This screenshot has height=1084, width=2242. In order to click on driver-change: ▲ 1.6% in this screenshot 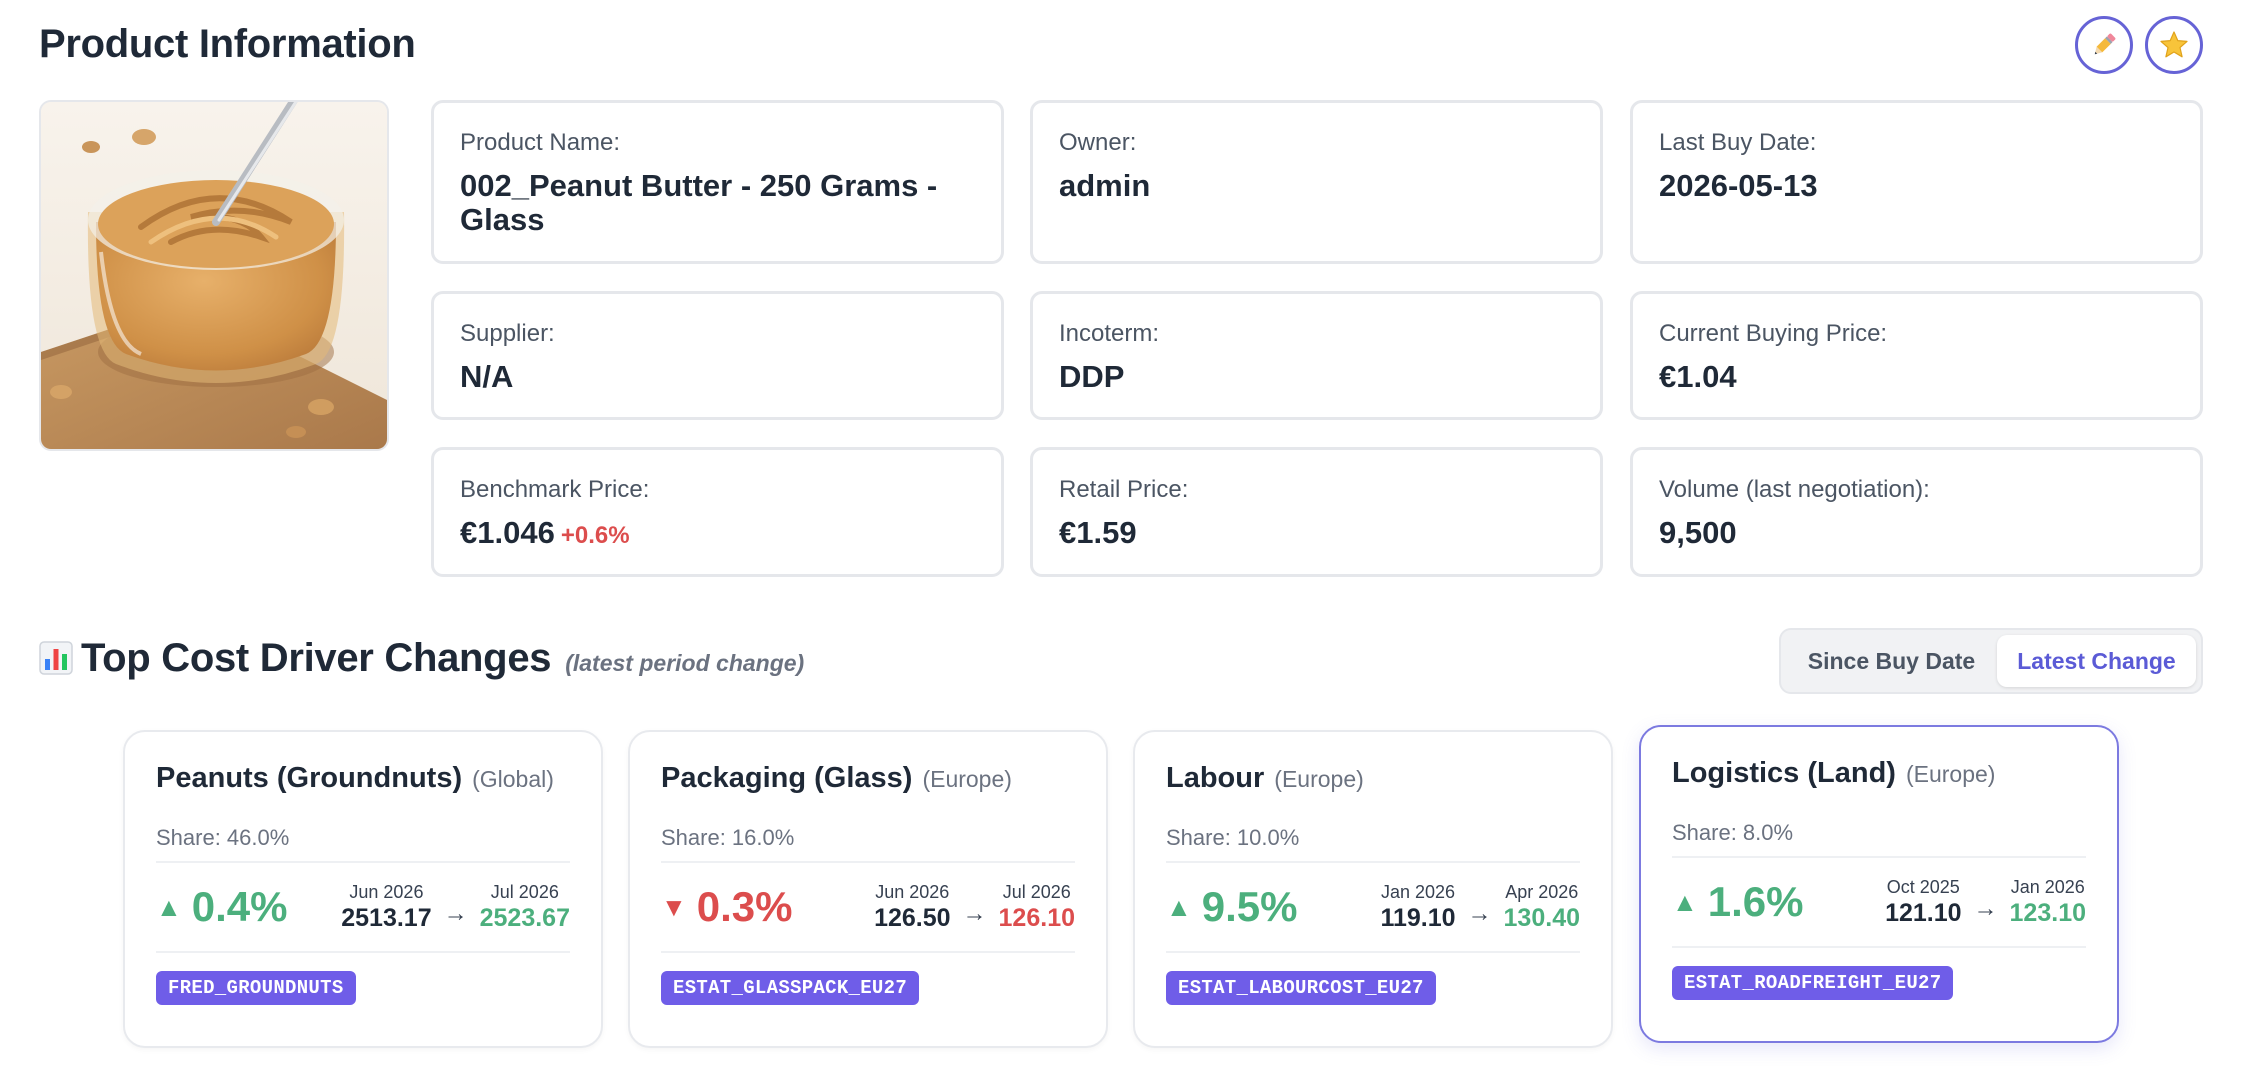, I will do `click(1737, 902)`.